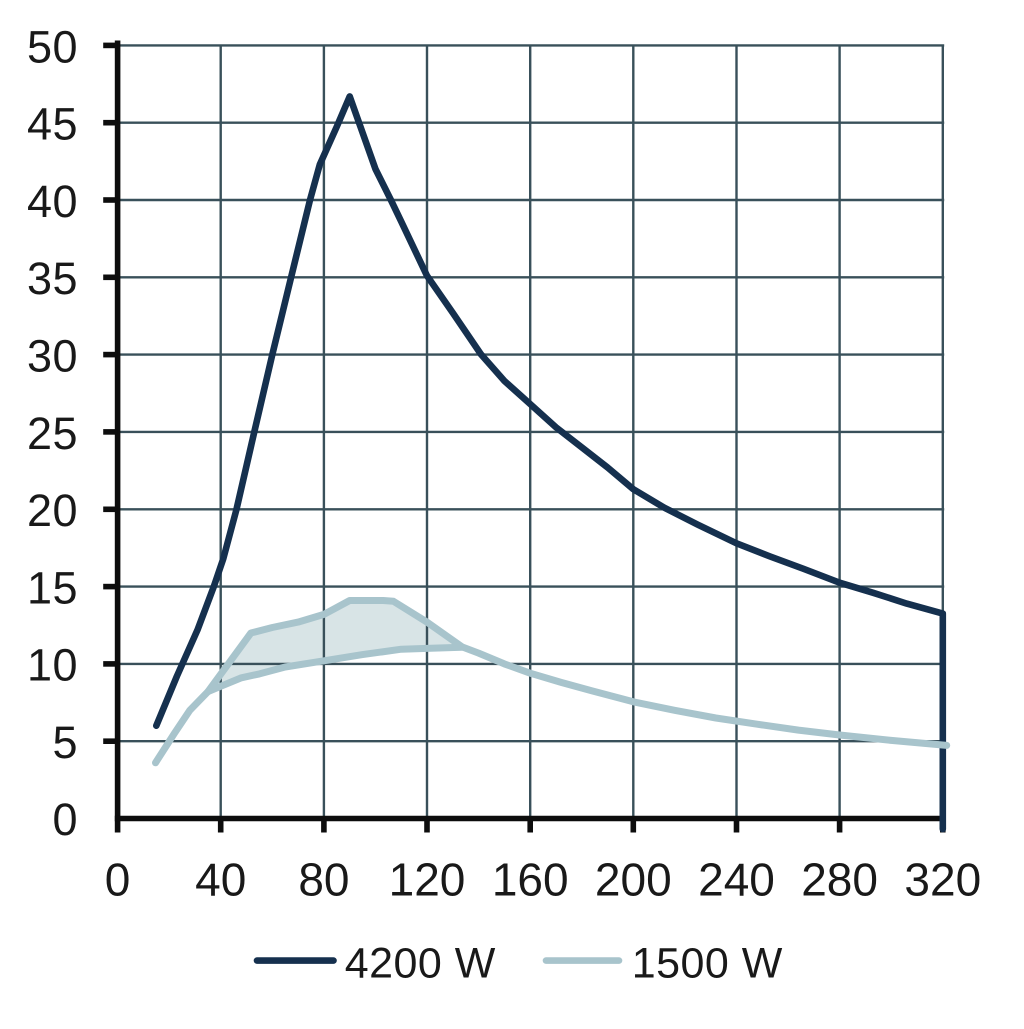 The height and width of the screenshot is (1029, 1024). Describe the element at coordinates (420, 964) in the screenshot. I see `svg-text: 4200 W` at that location.